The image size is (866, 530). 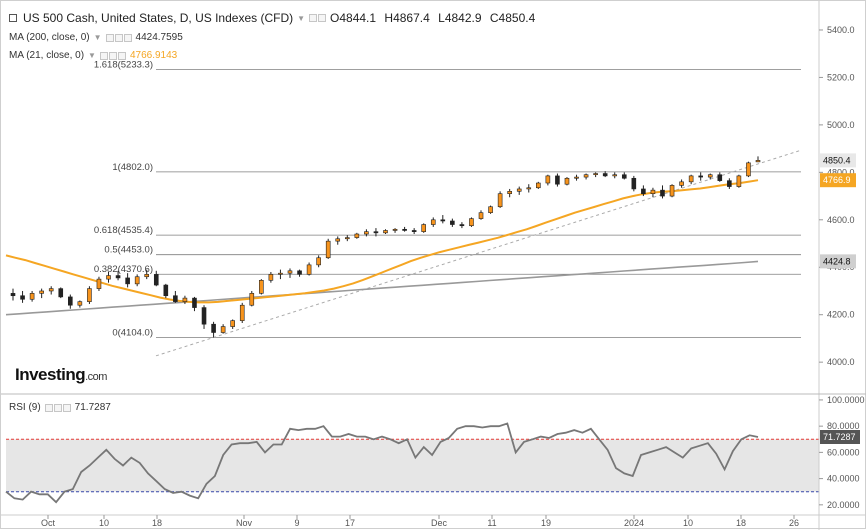 I want to click on rsi-label: RSI (9), so click(x=25, y=407).